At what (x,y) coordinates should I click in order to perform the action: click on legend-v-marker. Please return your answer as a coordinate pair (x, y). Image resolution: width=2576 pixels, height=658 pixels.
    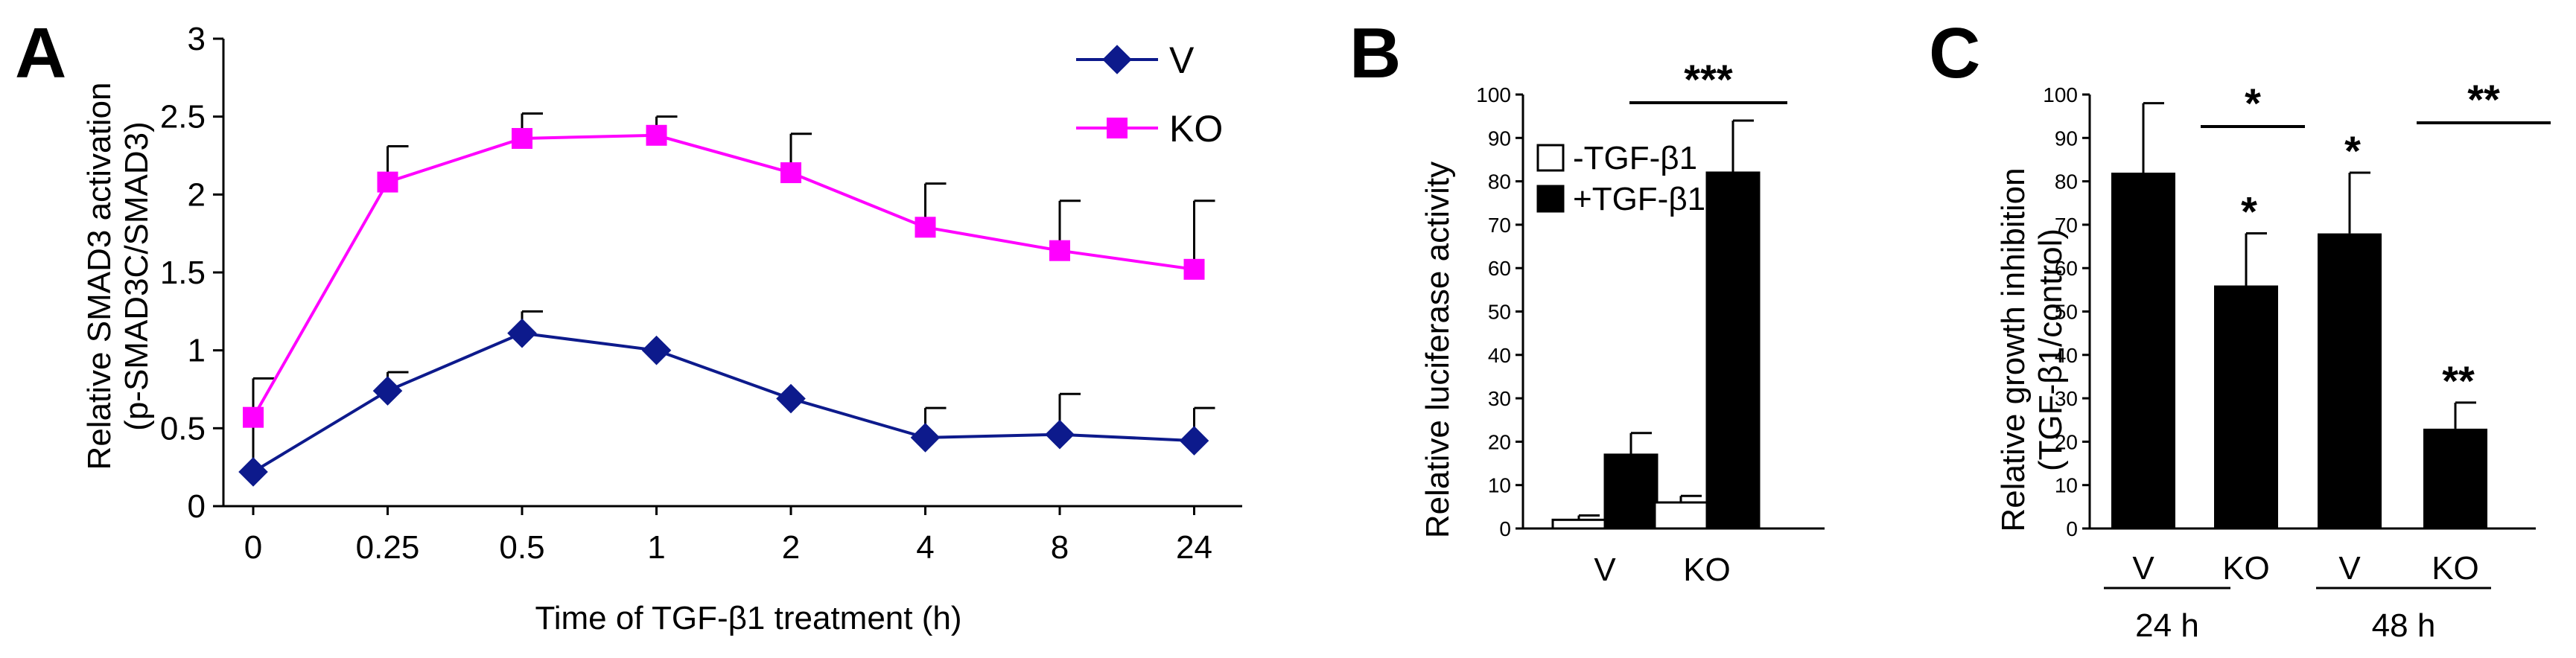
    Looking at the image, I should click on (1117, 59).